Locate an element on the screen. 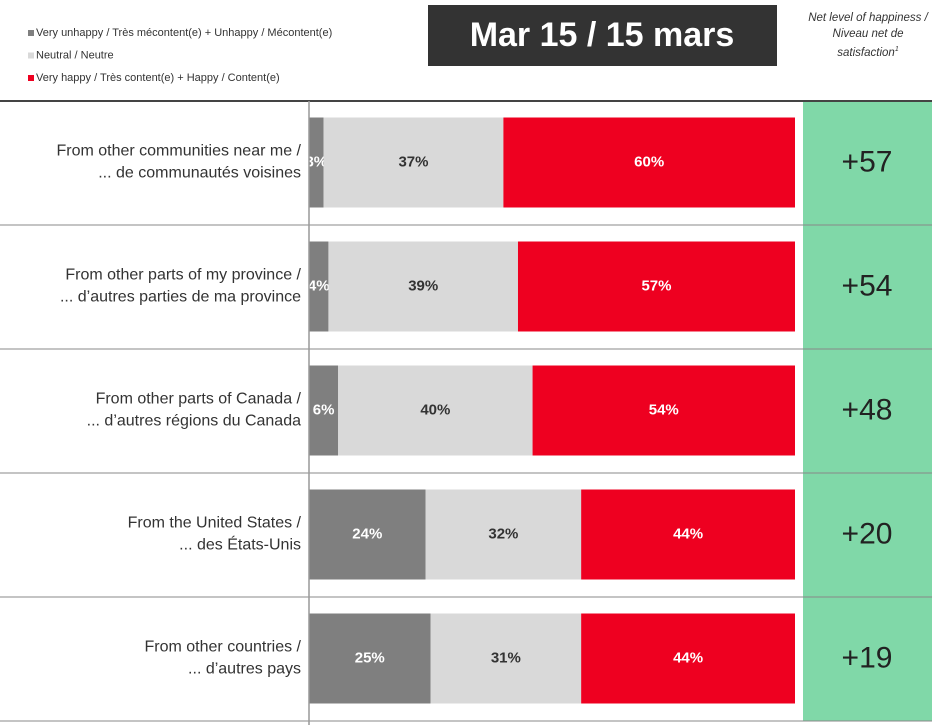 The height and width of the screenshot is (725, 932). data-label: 32% is located at coordinates (503, 533).